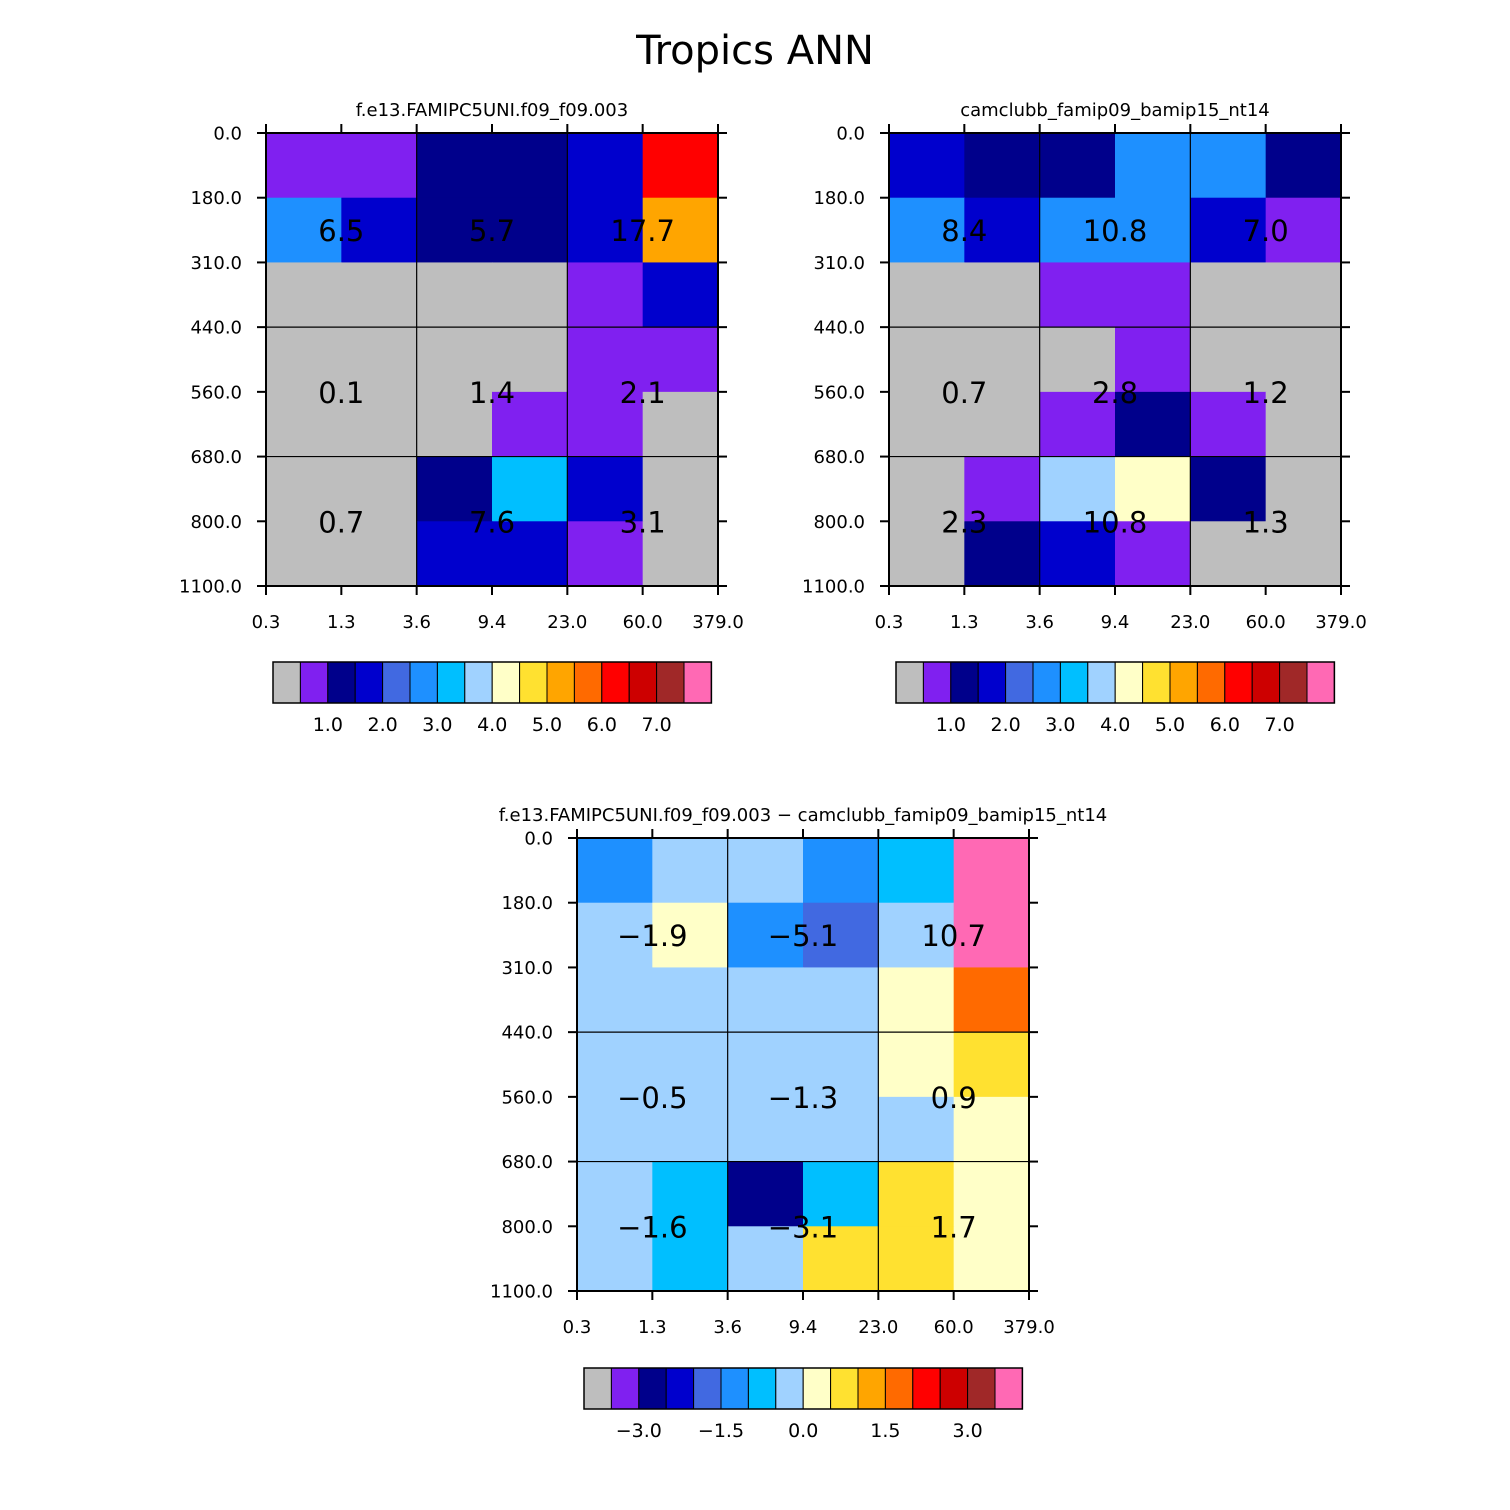 The height and width of the screenshot is (1510, 1510). Describe the element at coordinates (216, 392) in the screenshot. I see `y-tick-label: 560.0` at that location.